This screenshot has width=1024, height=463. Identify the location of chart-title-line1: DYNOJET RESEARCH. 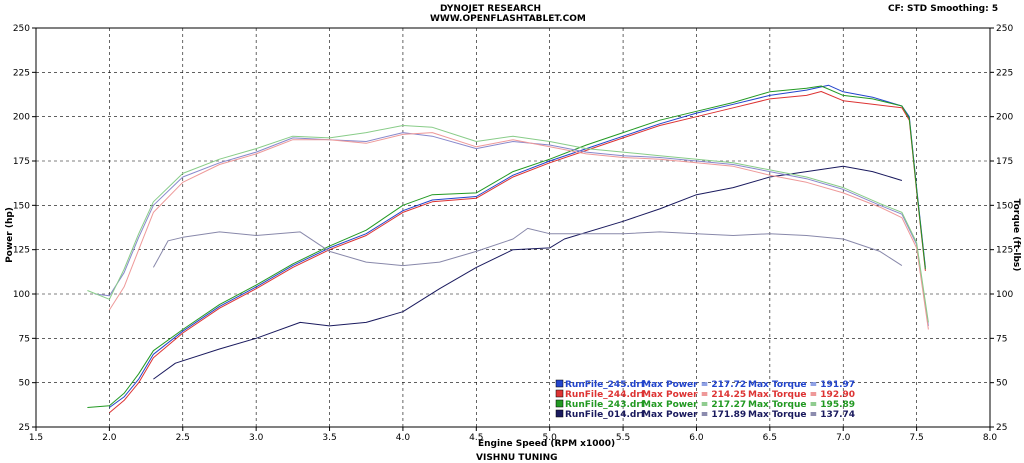
(491, 9).